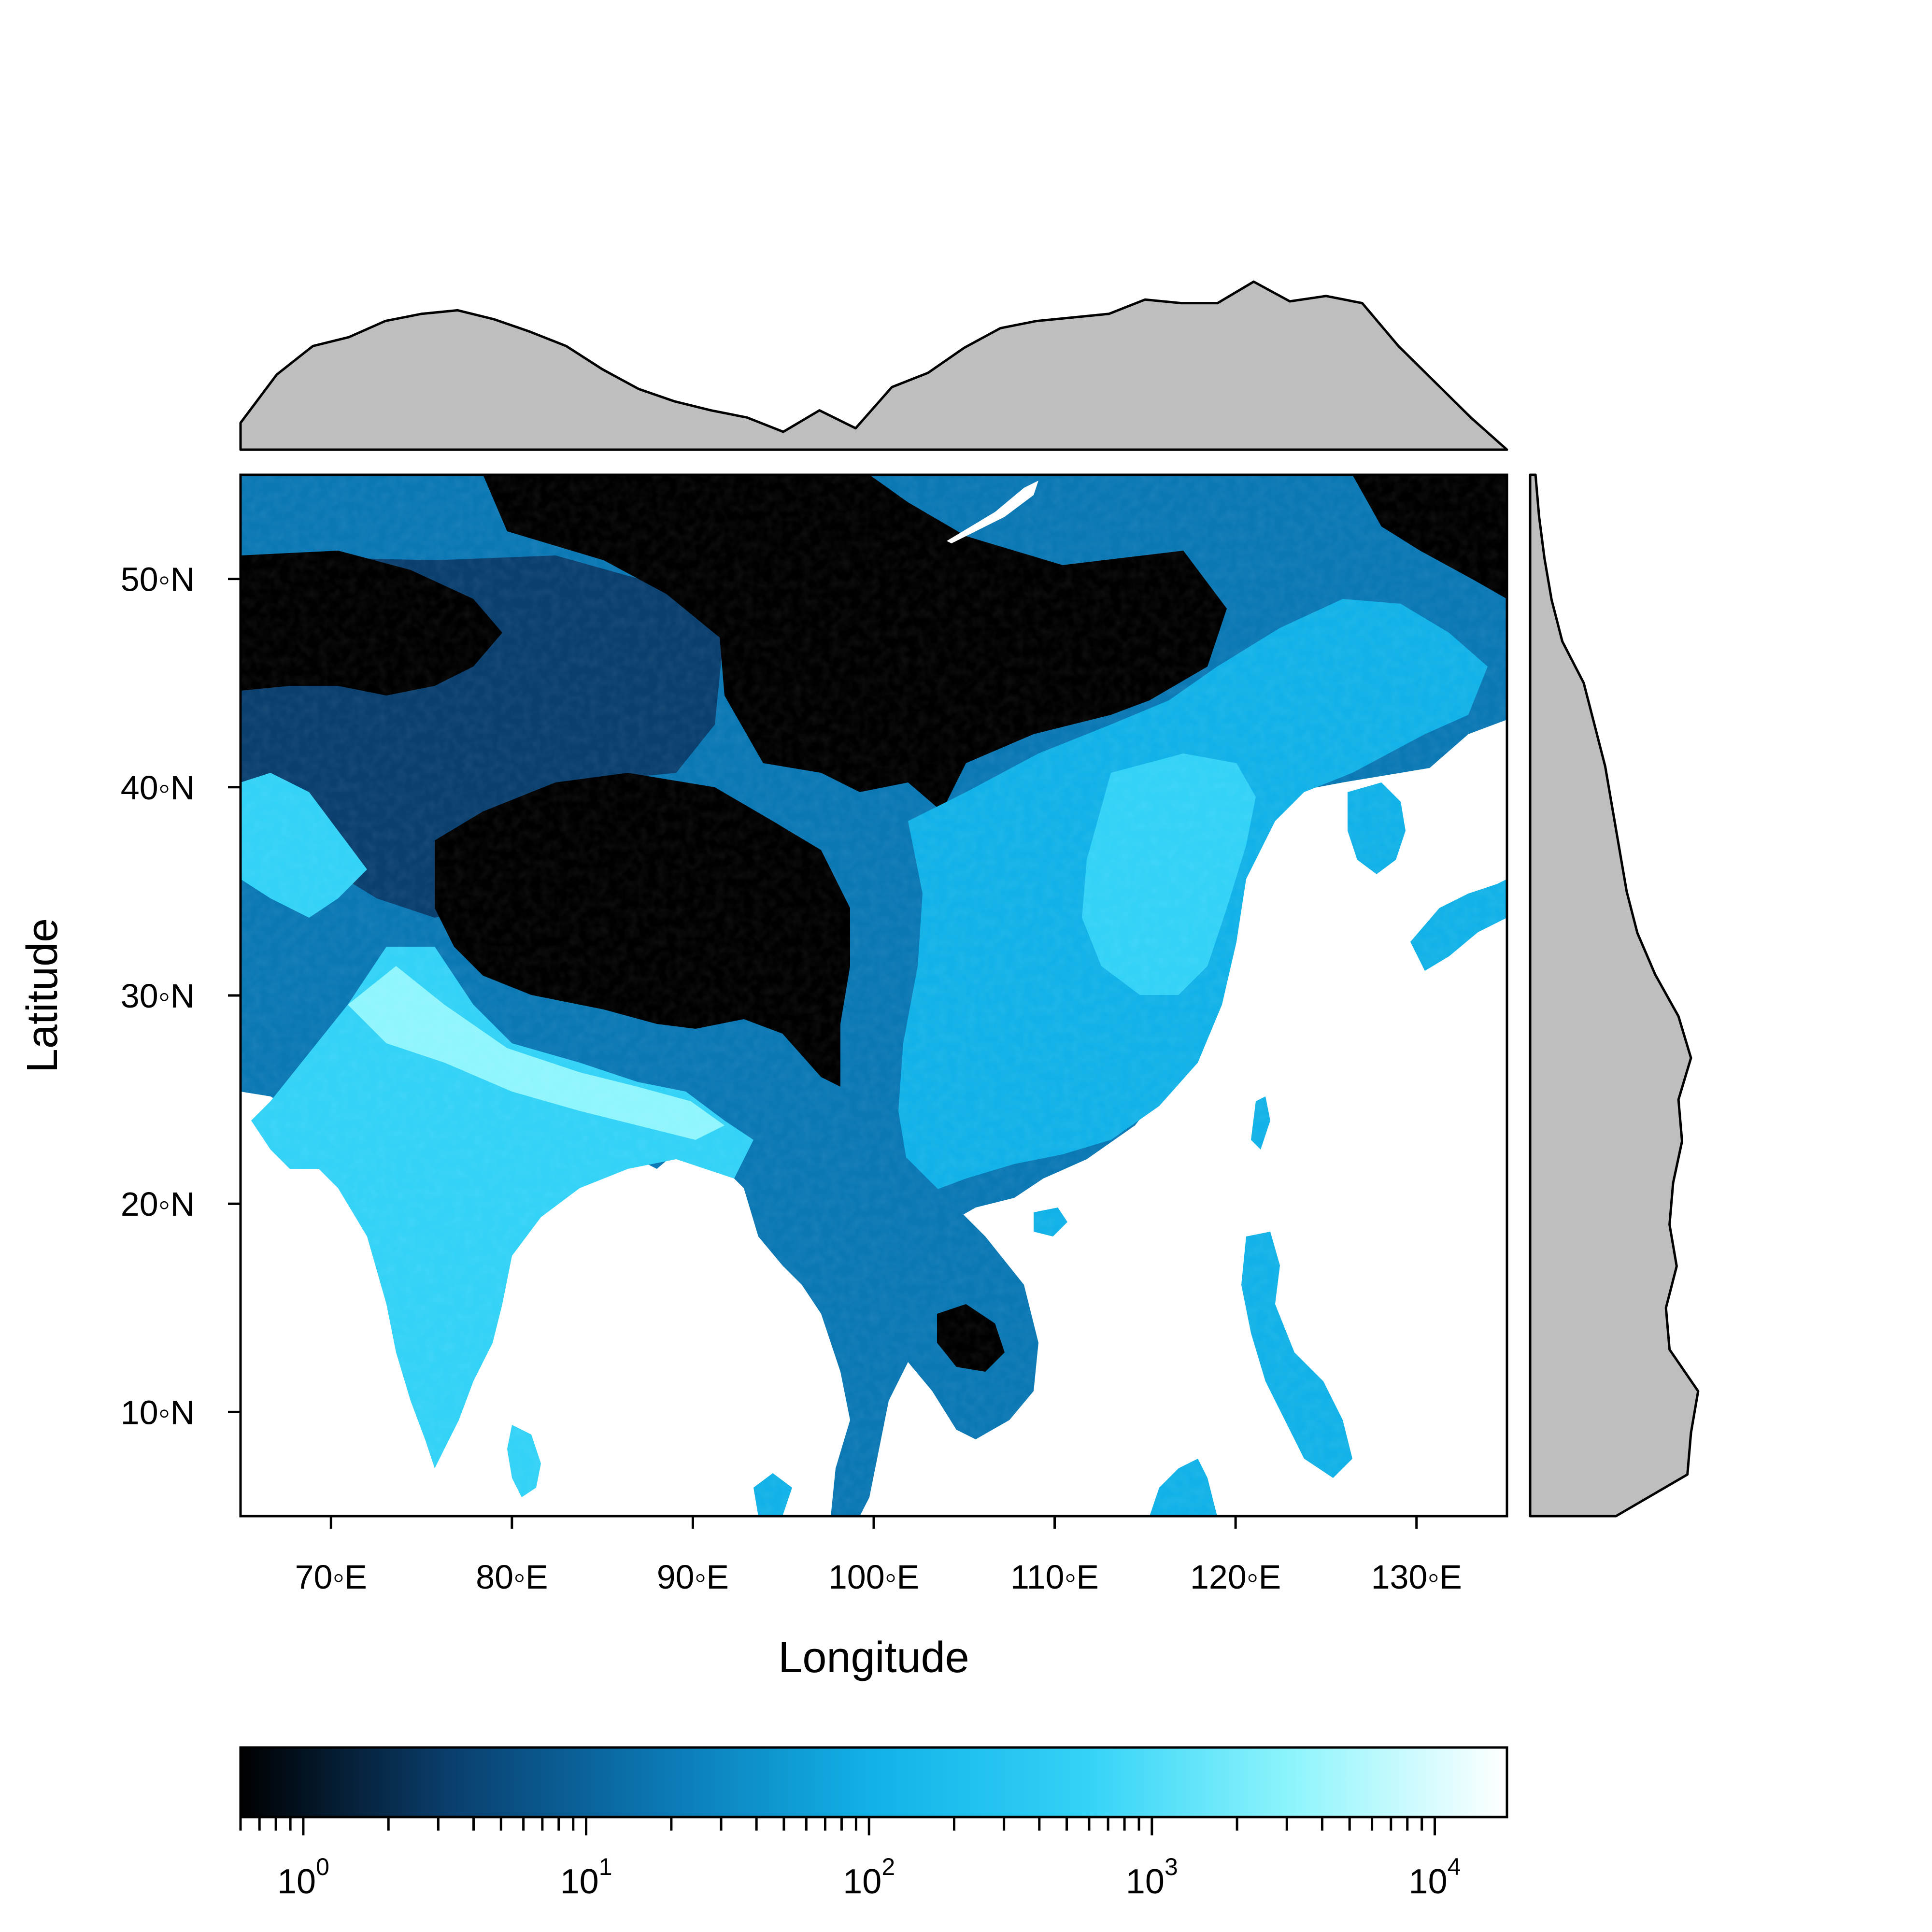  I want to click on colorbar-label: 10³, so click(1152, 1877).